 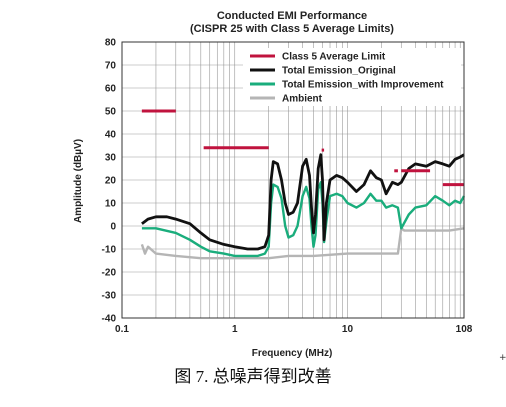 What do you see at coordinates (235, 329) in the screenshot?
I see `x-tick-label: 1` at bounding box center [235, 329].